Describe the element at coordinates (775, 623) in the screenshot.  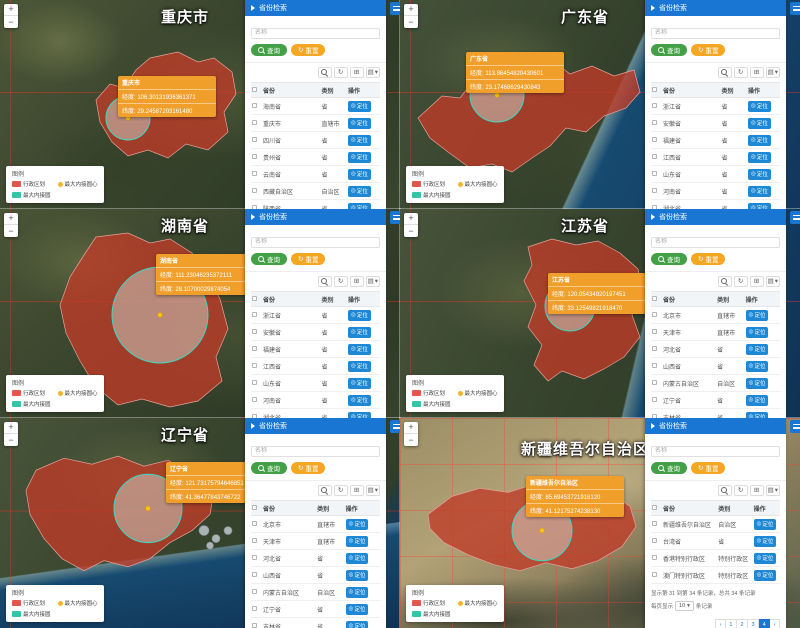
I see `page-button: ›` at that location.